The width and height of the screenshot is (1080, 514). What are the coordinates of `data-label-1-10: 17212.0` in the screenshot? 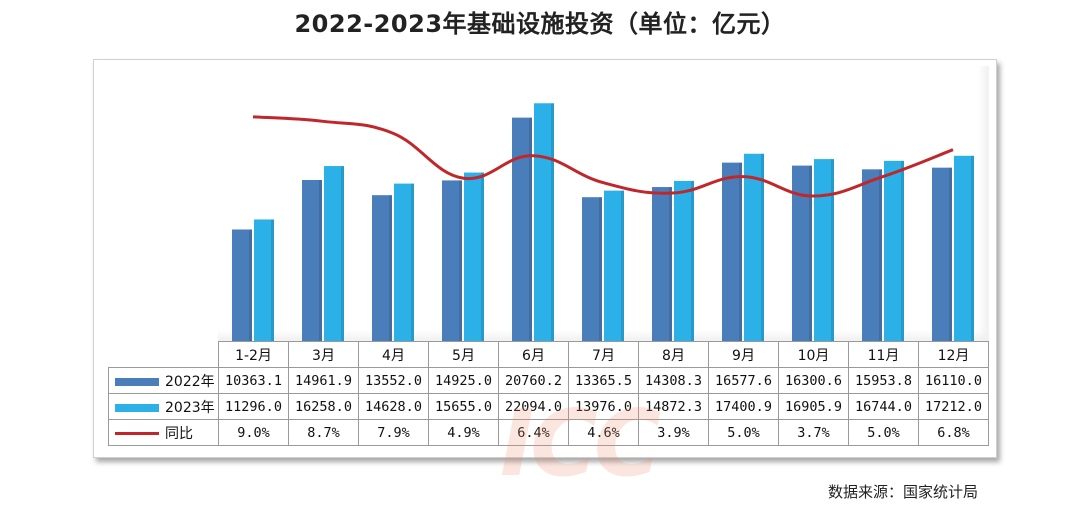 It's located at (953, 406).